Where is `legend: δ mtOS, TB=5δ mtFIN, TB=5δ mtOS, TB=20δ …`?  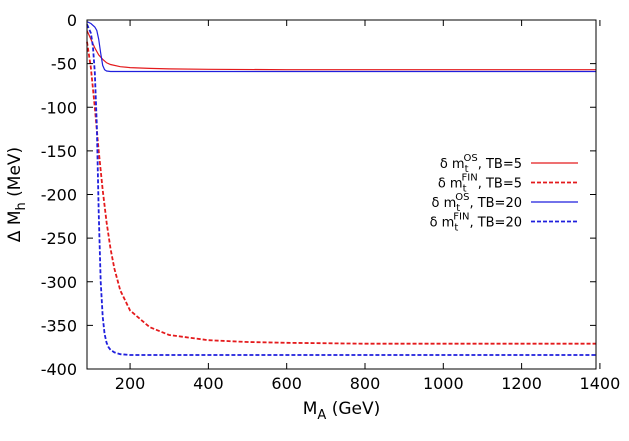 legend: δ mtOS, TB=5δ mtFIN, TB=5δ mtOS, TB=20δ … is located at coordinates (504, 193).